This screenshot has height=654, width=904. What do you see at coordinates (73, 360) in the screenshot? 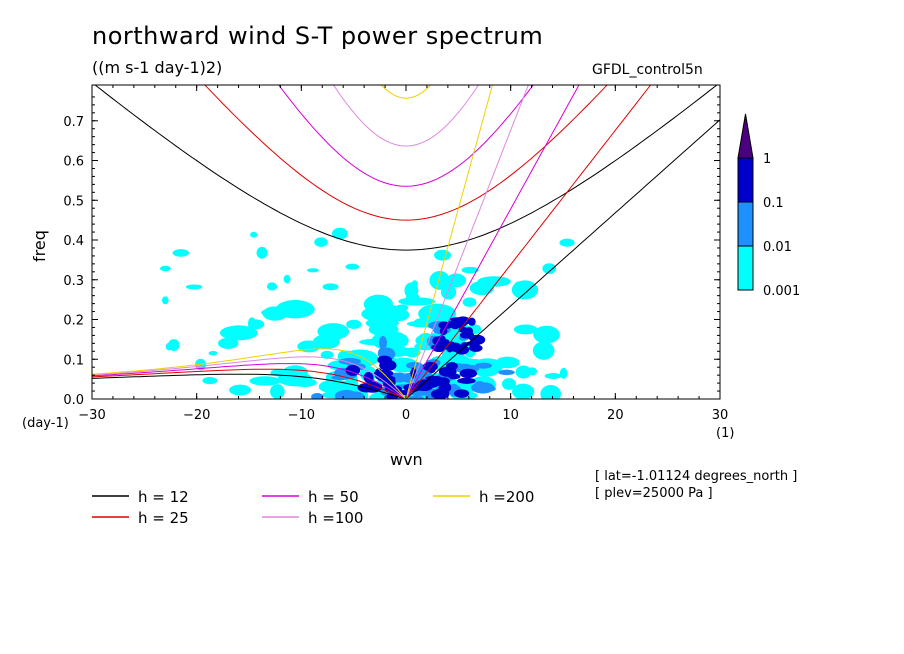
I see `y-tick-label: 0.1` at bounding box center [73, 360].